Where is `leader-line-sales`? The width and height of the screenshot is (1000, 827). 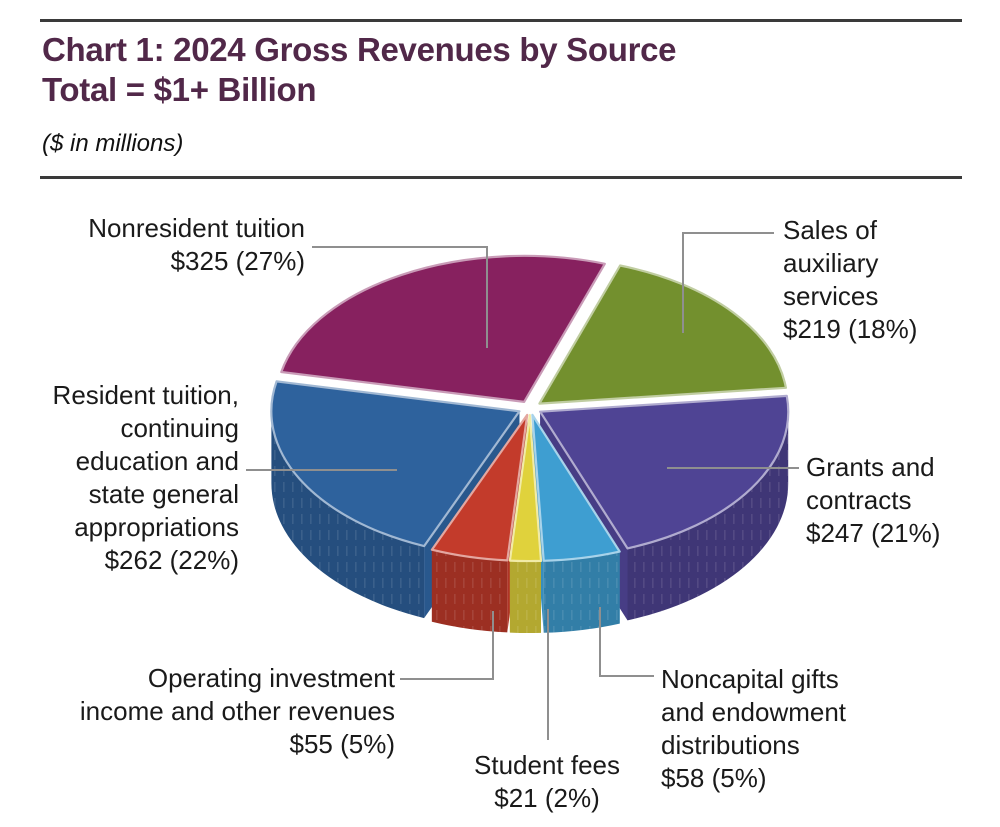
leader-line-sales is located at coordinates (728, 282).